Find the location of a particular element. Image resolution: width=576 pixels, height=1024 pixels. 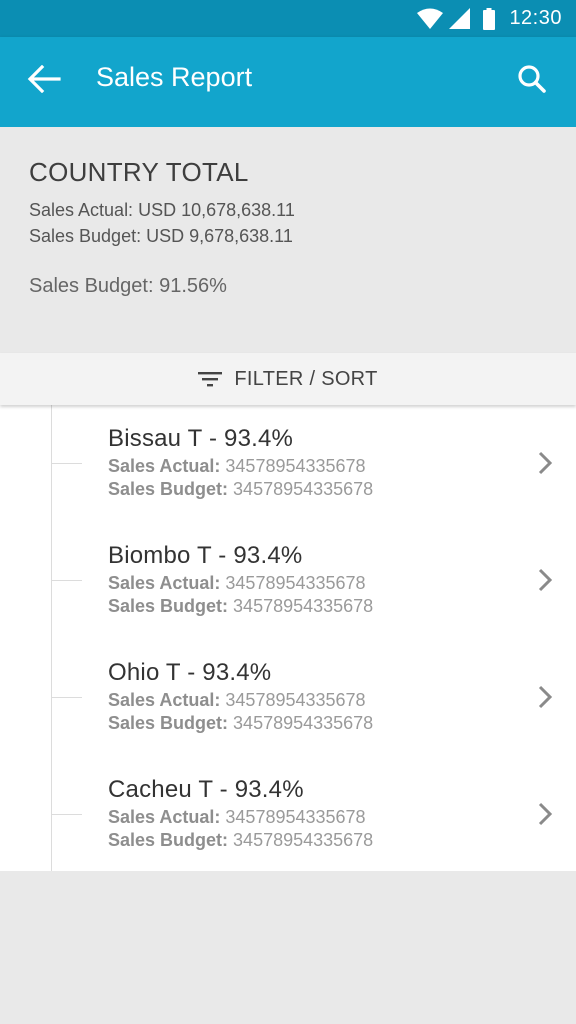

filter-sort-button: FILTER / SORT is located at coordinates (288, 379).